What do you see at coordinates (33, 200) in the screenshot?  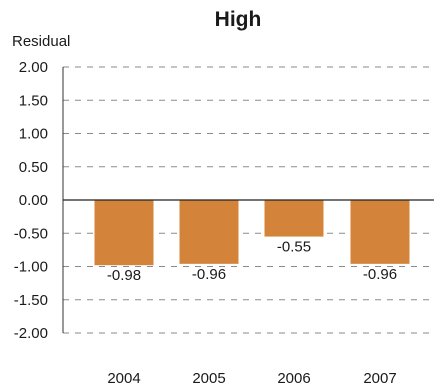 I see `y-tick-label: 0.00` at bounding box center [33, 200].